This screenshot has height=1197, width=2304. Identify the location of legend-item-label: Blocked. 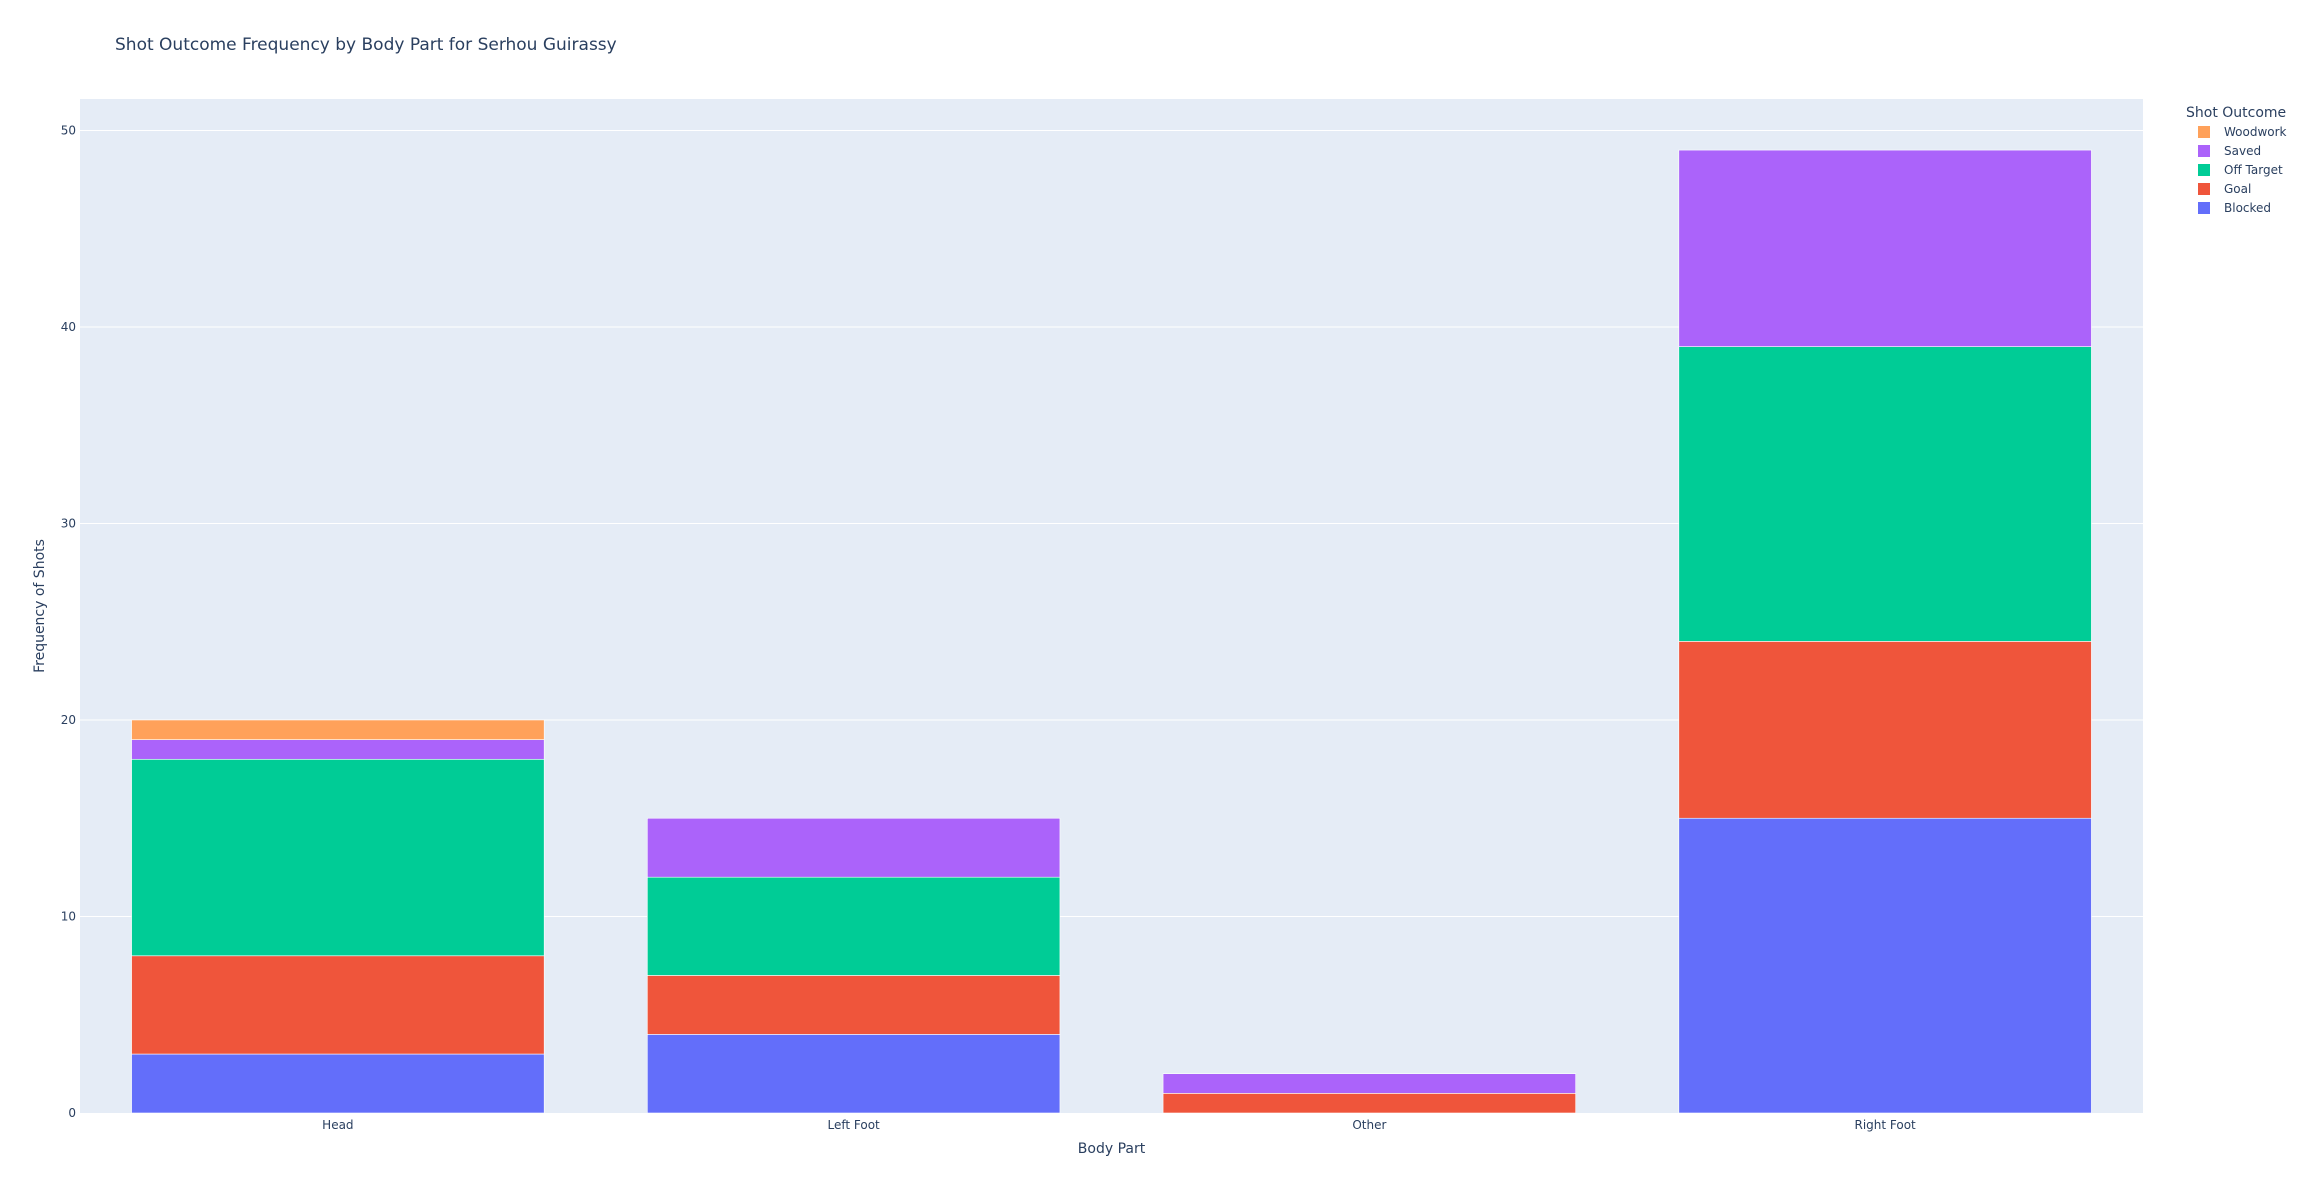
(2247, 208).